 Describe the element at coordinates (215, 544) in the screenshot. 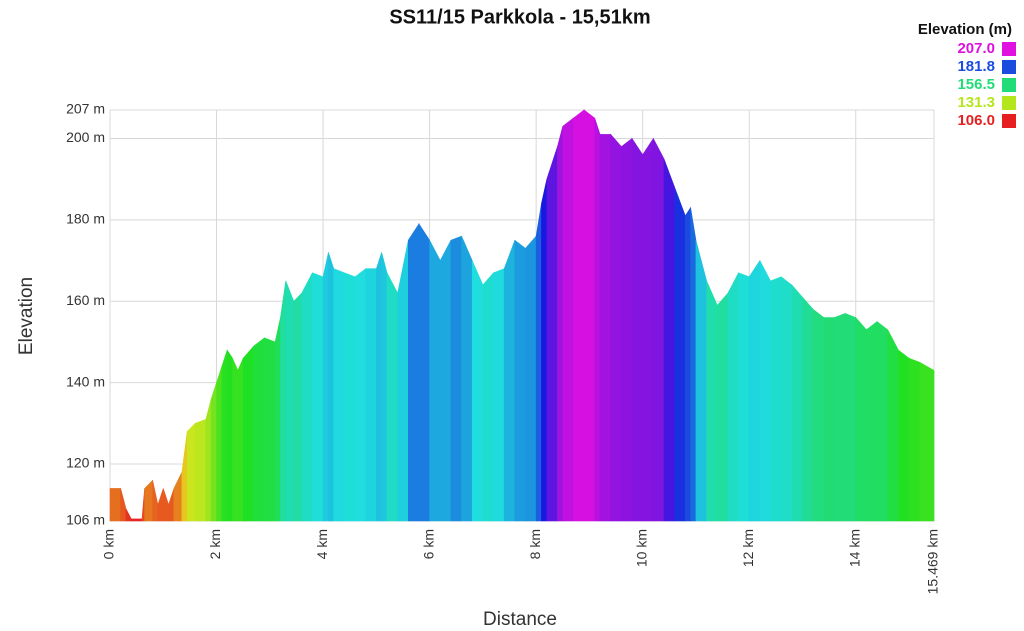

I see `x-tick-label: 2 km` at that location.